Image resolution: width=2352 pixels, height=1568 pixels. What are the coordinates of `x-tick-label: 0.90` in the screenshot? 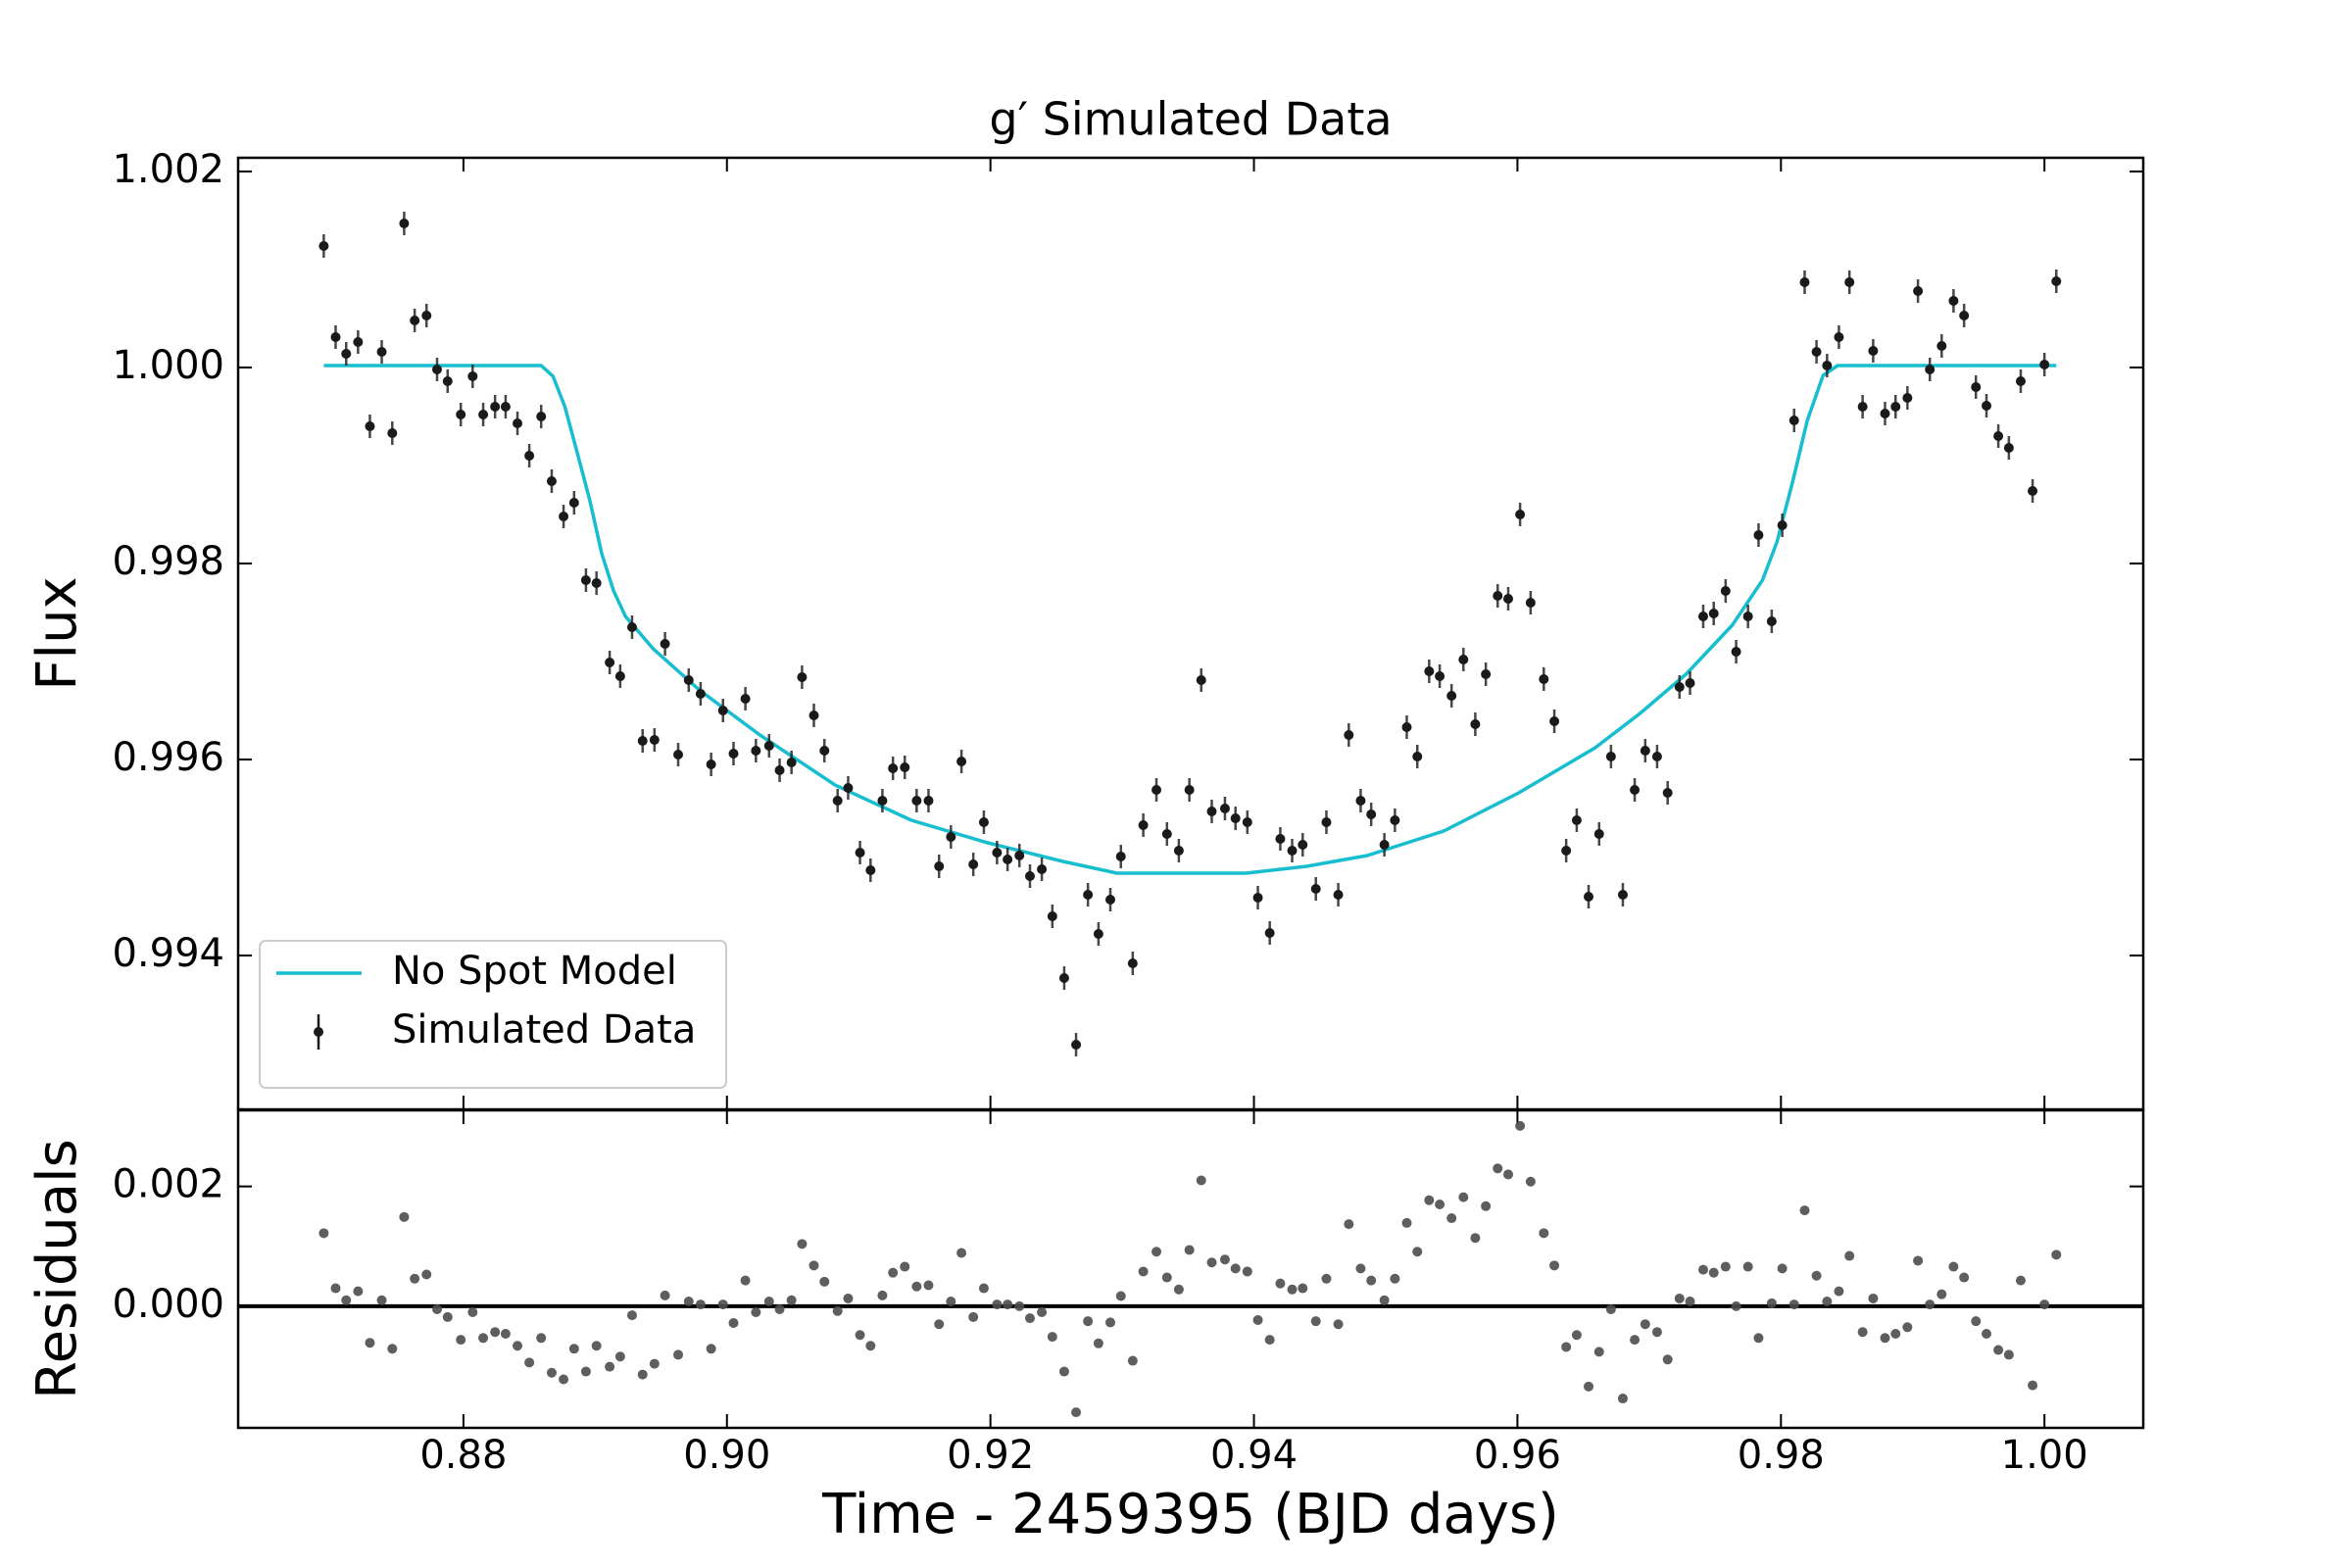 It's located at (726, 1455).